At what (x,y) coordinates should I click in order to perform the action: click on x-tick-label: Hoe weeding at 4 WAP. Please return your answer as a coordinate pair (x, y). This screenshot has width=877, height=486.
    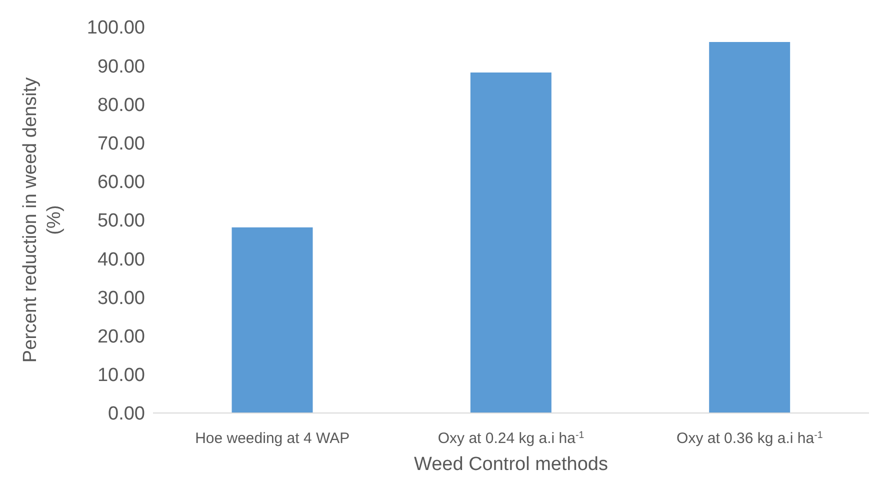
    Looking at the image, I should click on (272, 438).